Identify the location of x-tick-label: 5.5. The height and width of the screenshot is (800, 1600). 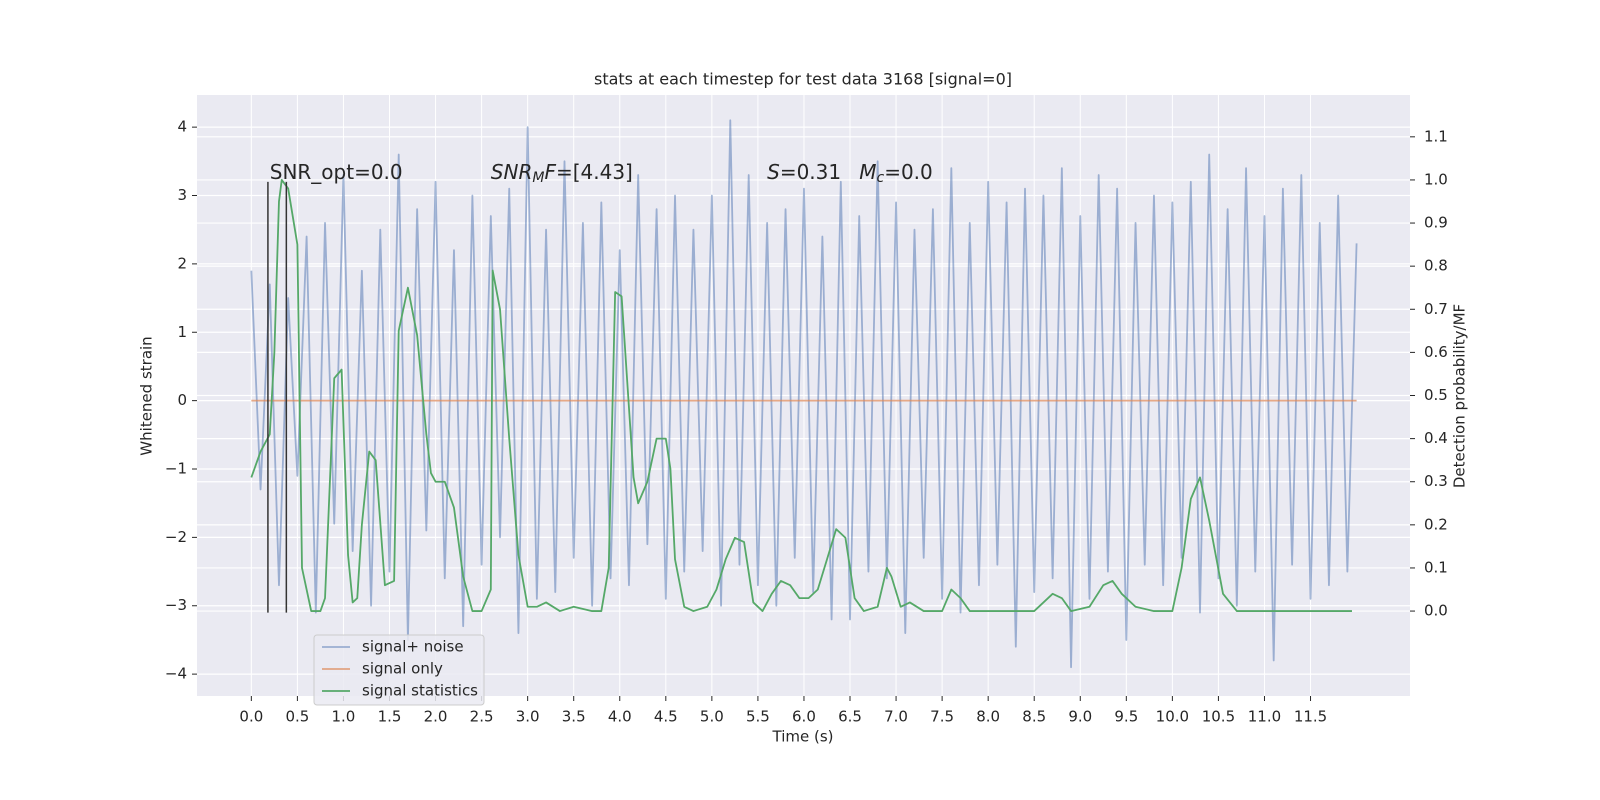
(758, 717).